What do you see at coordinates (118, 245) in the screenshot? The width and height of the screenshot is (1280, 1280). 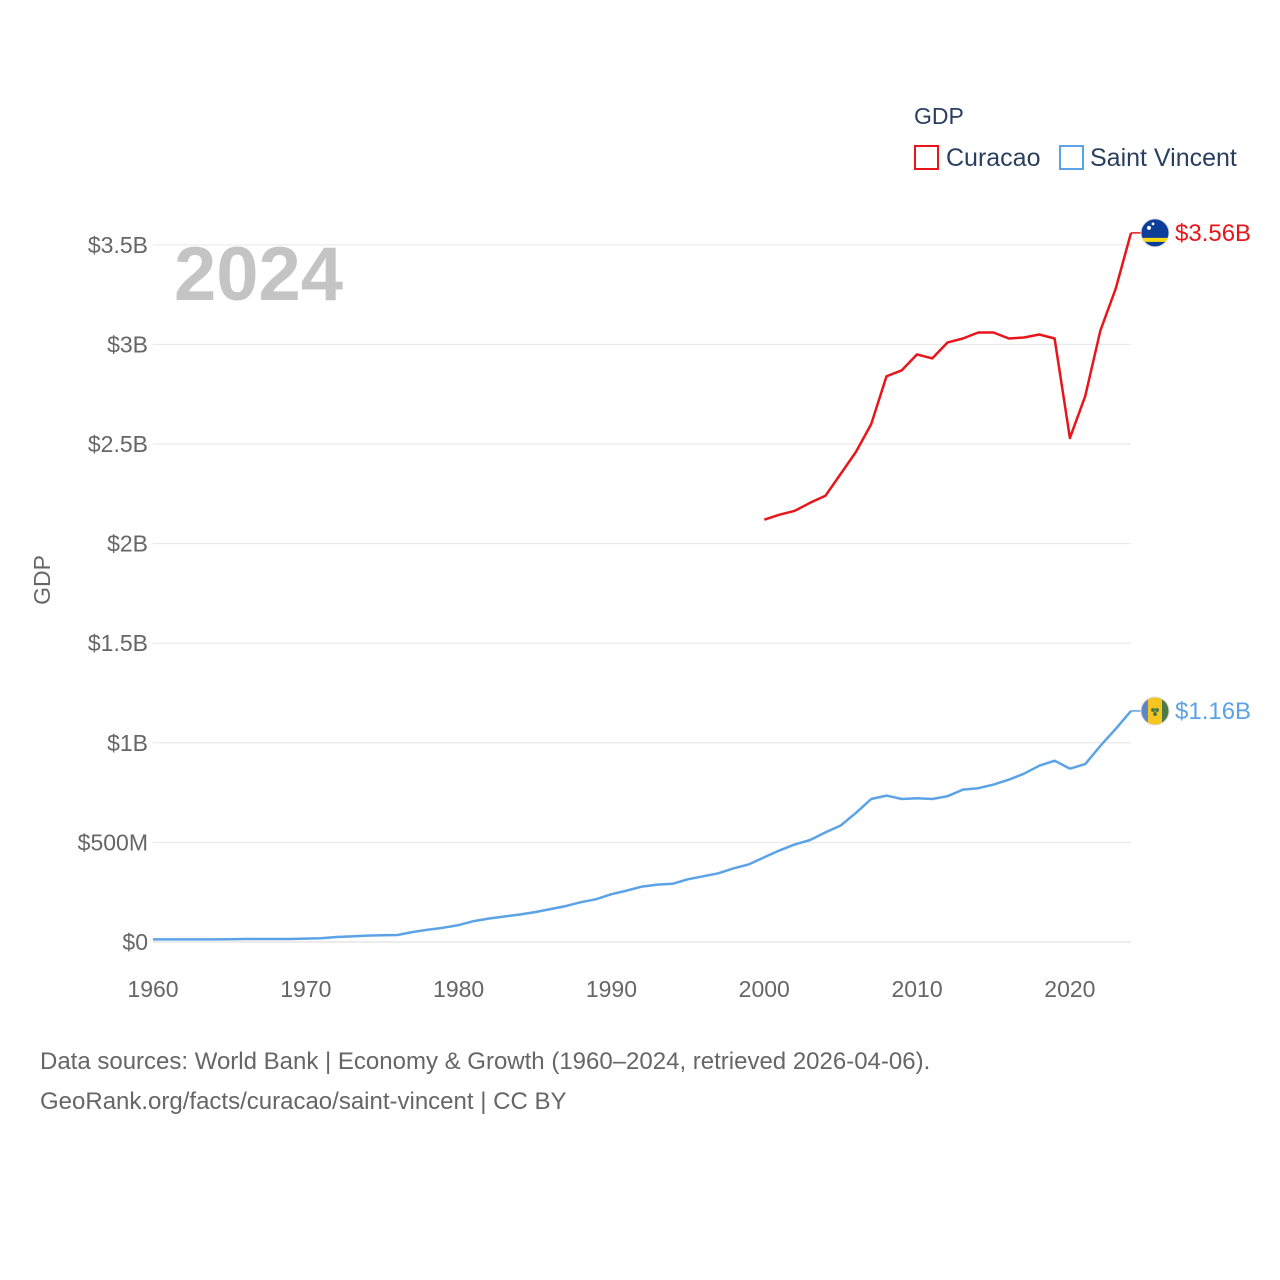 I see `y-tick-label: $3.5B` at bounding box center [118, 245].